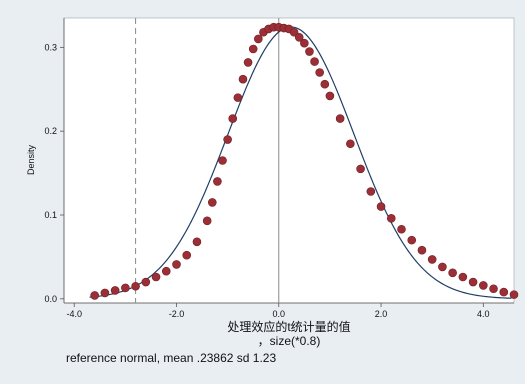  What do you see at coordinates (50, 47) in the screenshot?
I see `y-tick-label: 0.3` at bounding box center [50, 47].